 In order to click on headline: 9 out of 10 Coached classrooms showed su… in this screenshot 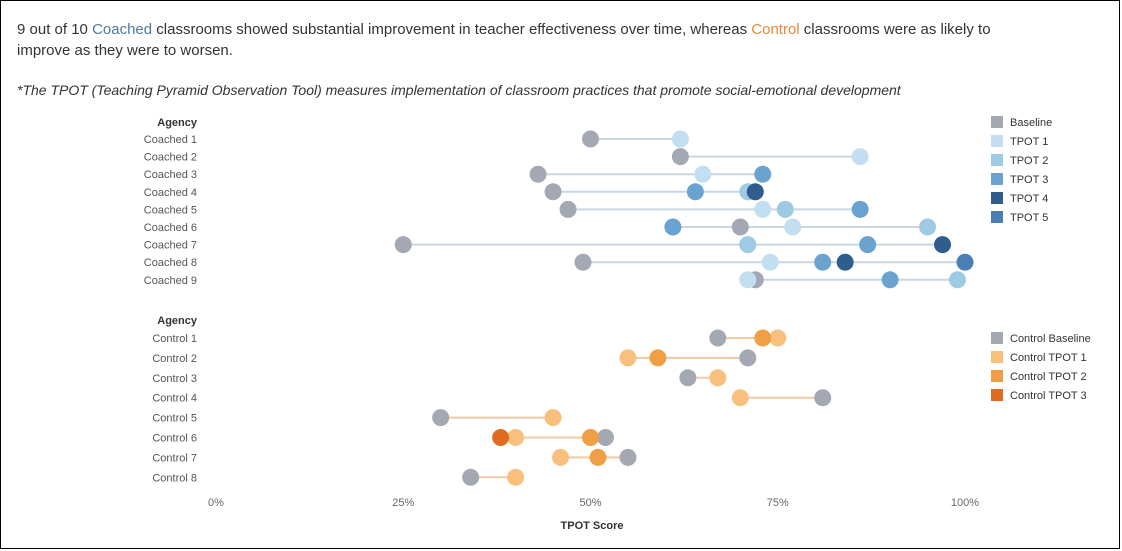, I will do `click(512, 40)`.